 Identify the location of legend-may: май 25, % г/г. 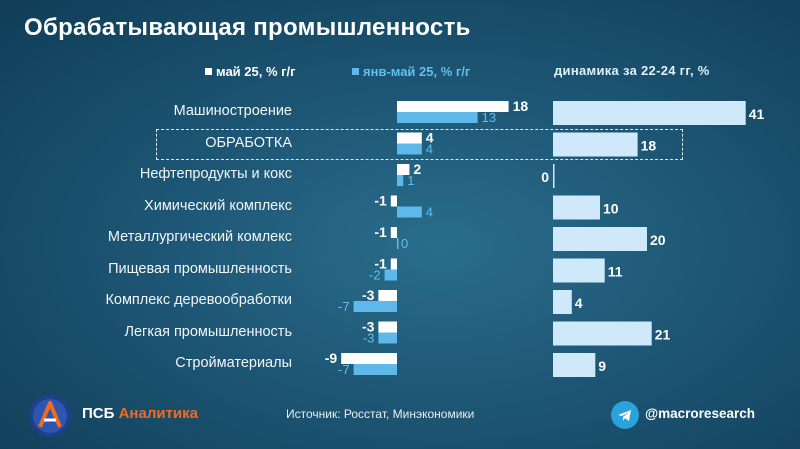
(250, 71).